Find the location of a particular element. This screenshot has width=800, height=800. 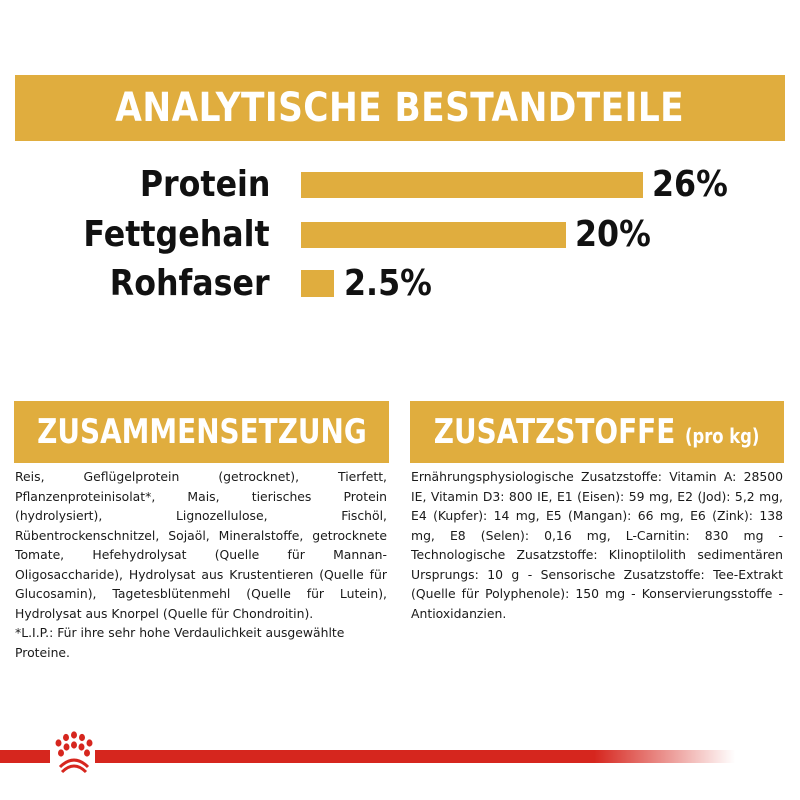

title-banner: ANALYTISCHE BESTANDTEILE is located at coordinates (400, 108).